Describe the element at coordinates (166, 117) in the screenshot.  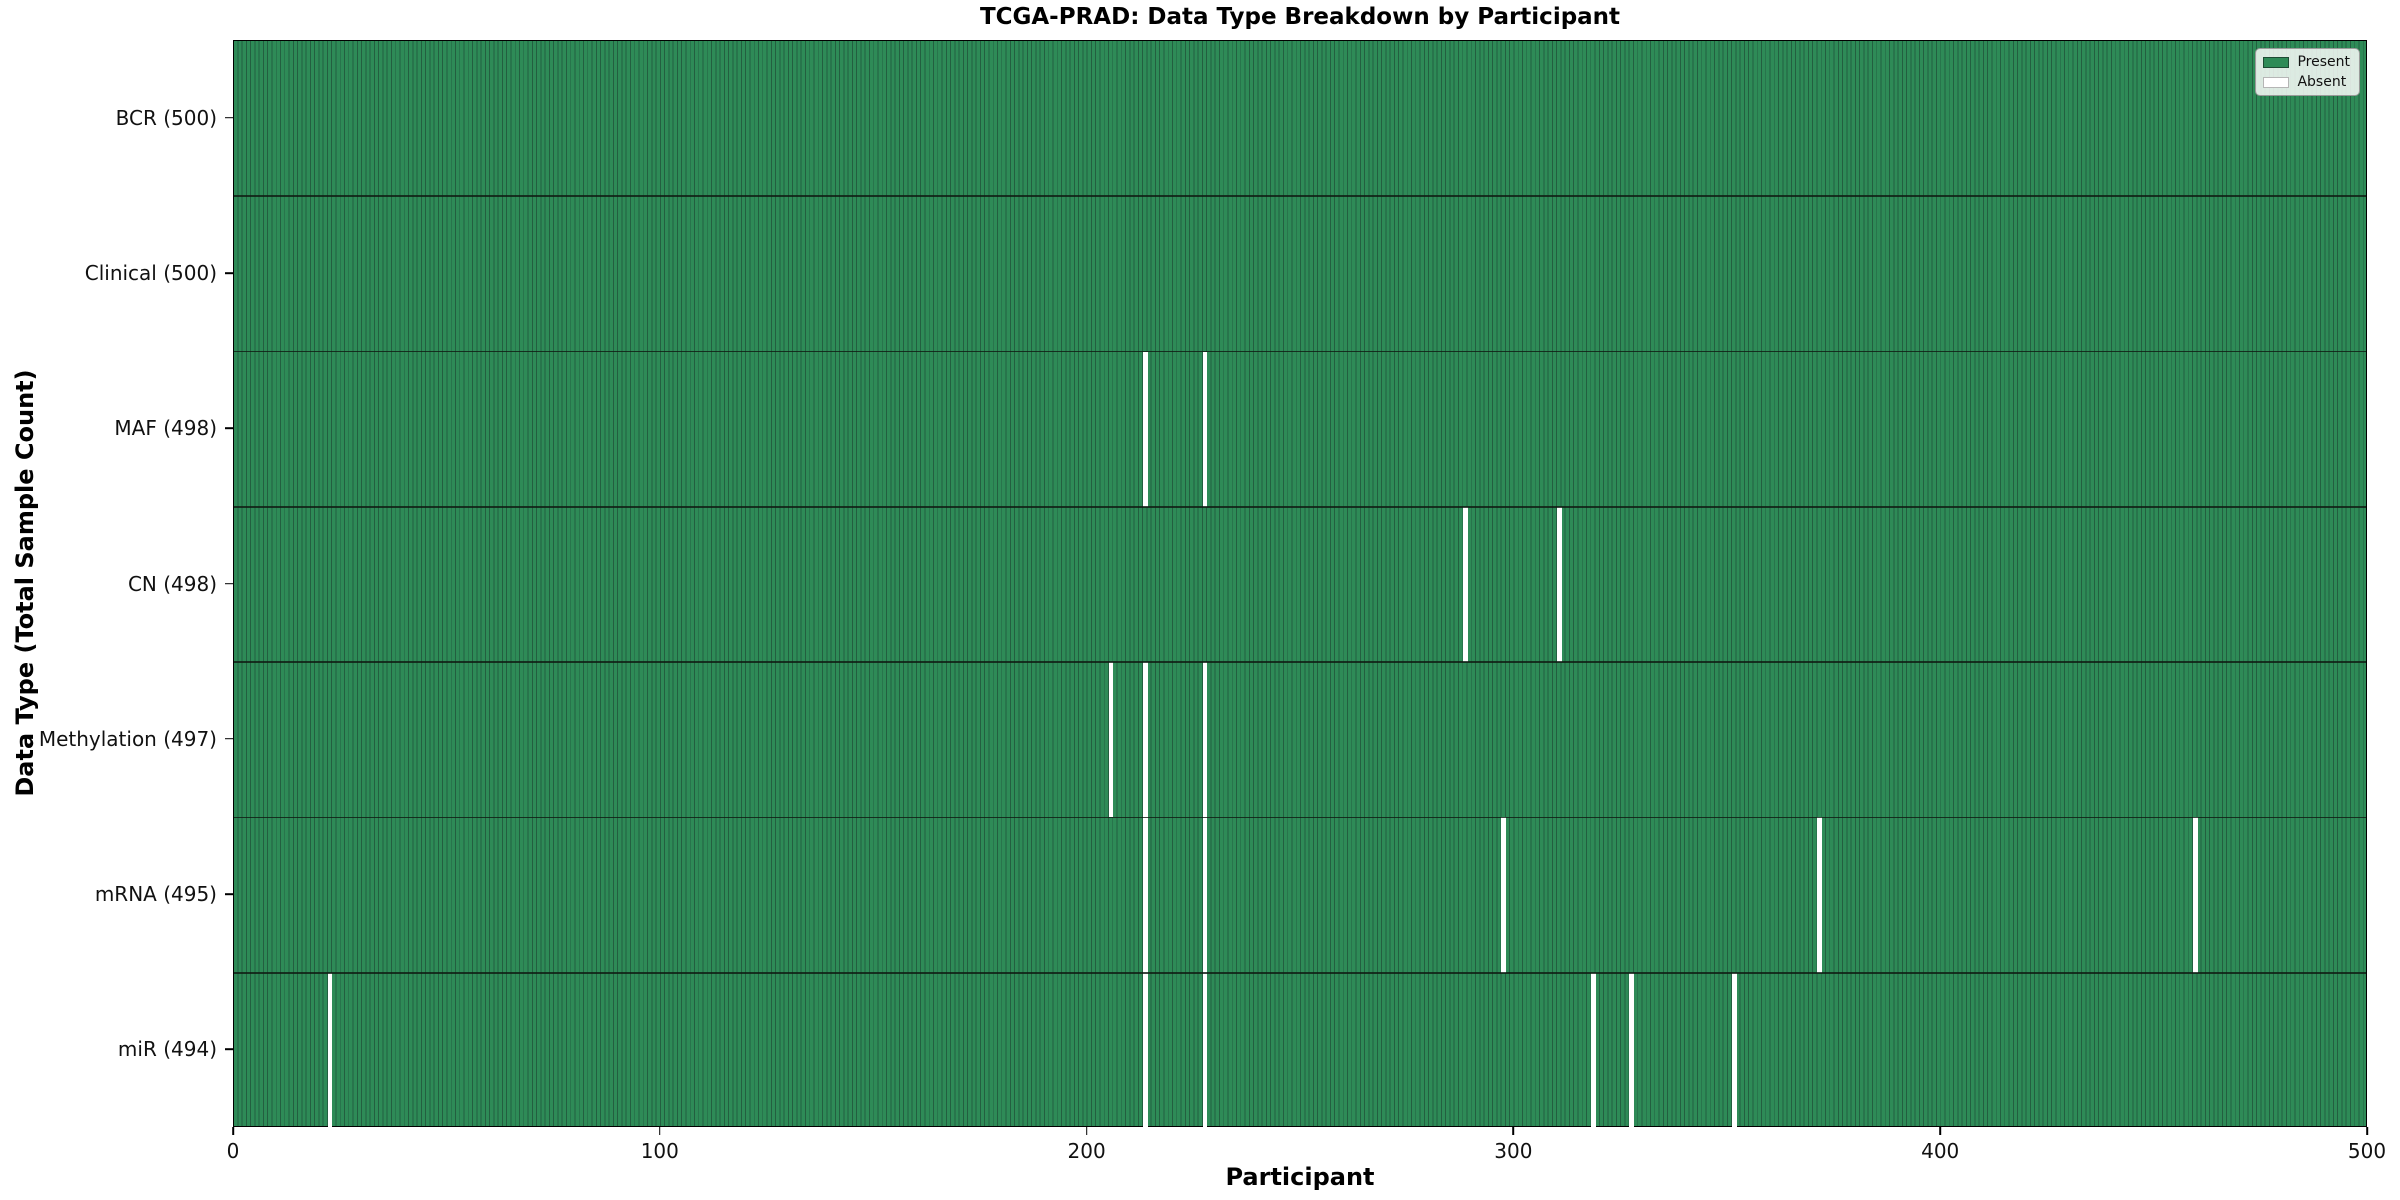
I see `ytick-label-bcr: BCR (500)` at that location.